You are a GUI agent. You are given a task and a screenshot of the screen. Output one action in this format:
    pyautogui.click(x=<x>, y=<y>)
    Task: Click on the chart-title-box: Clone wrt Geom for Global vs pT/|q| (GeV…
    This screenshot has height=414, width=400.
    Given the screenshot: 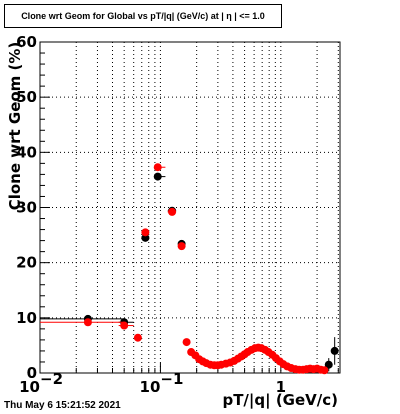 What is the action you would take?
    pyautogui.click(x=143, y=16)
    